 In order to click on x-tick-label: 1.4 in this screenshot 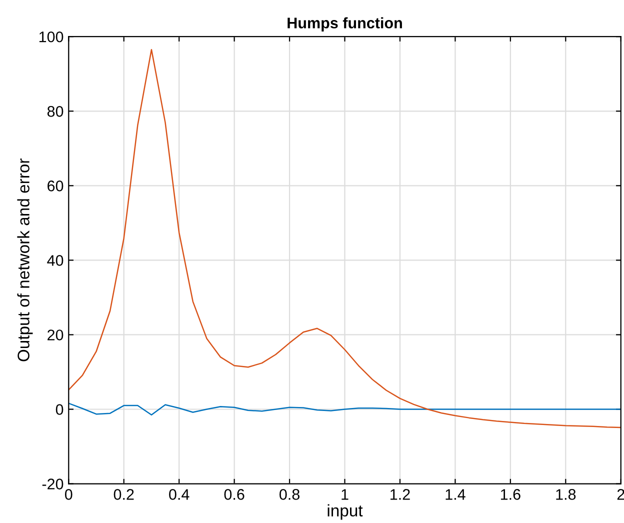, I will do `click(456, 494)`.